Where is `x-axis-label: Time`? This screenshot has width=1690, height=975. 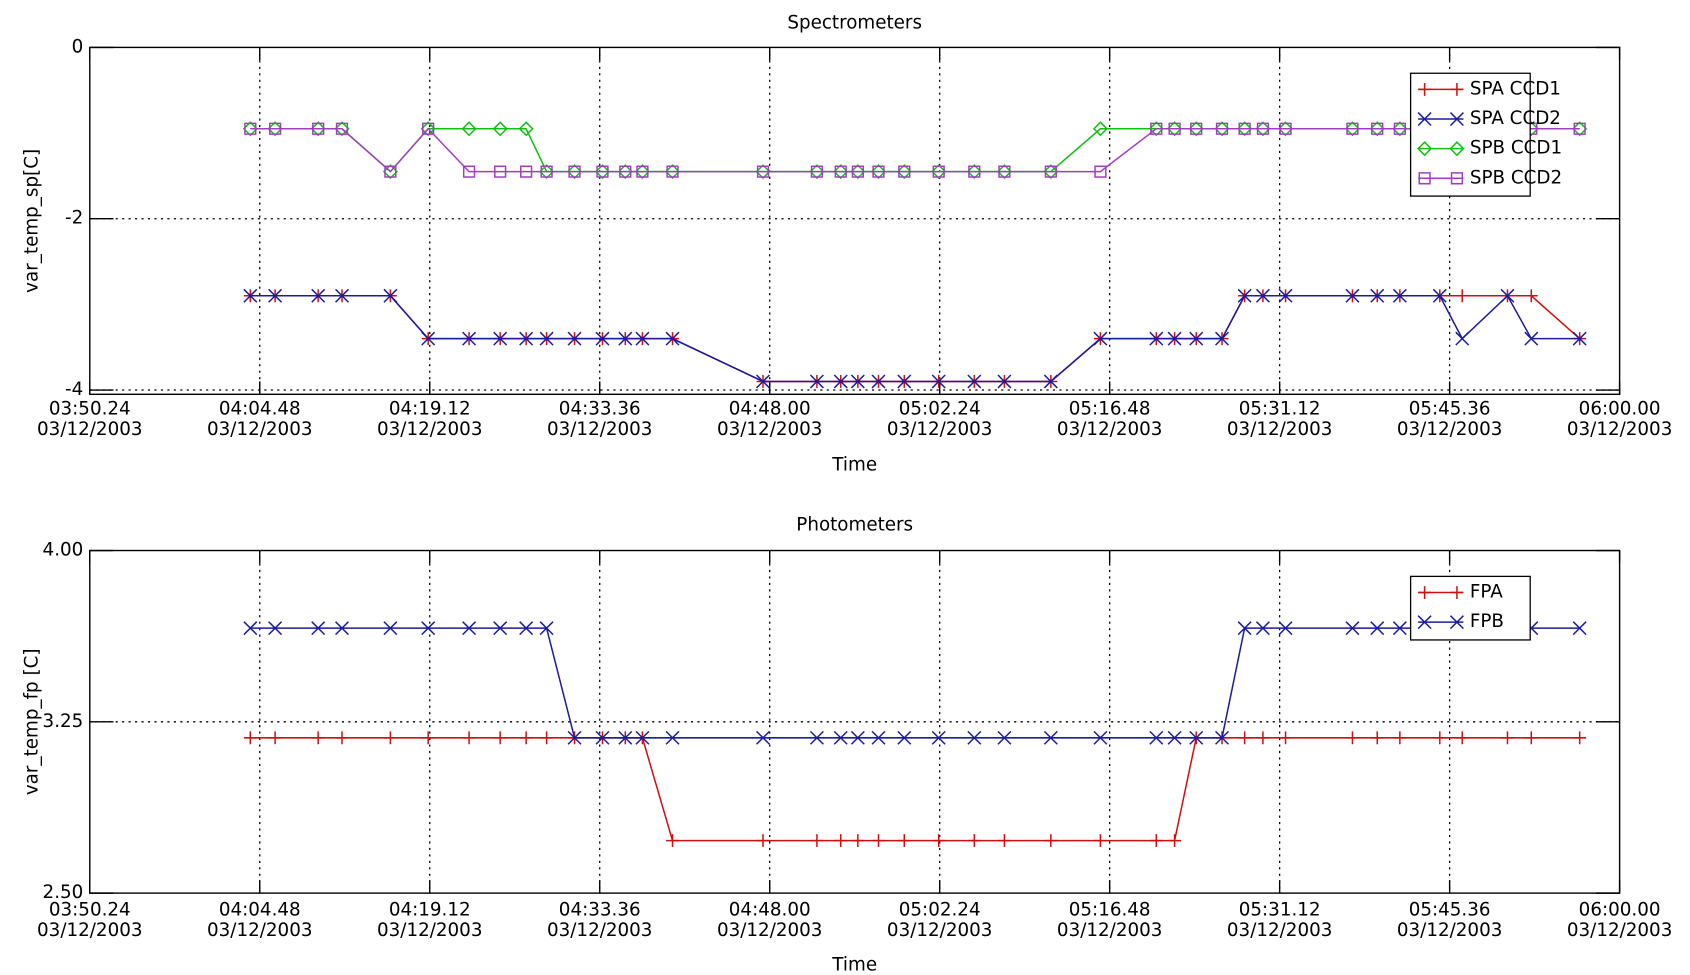 x-axis-label: Time is located at coordinates (854, 464).